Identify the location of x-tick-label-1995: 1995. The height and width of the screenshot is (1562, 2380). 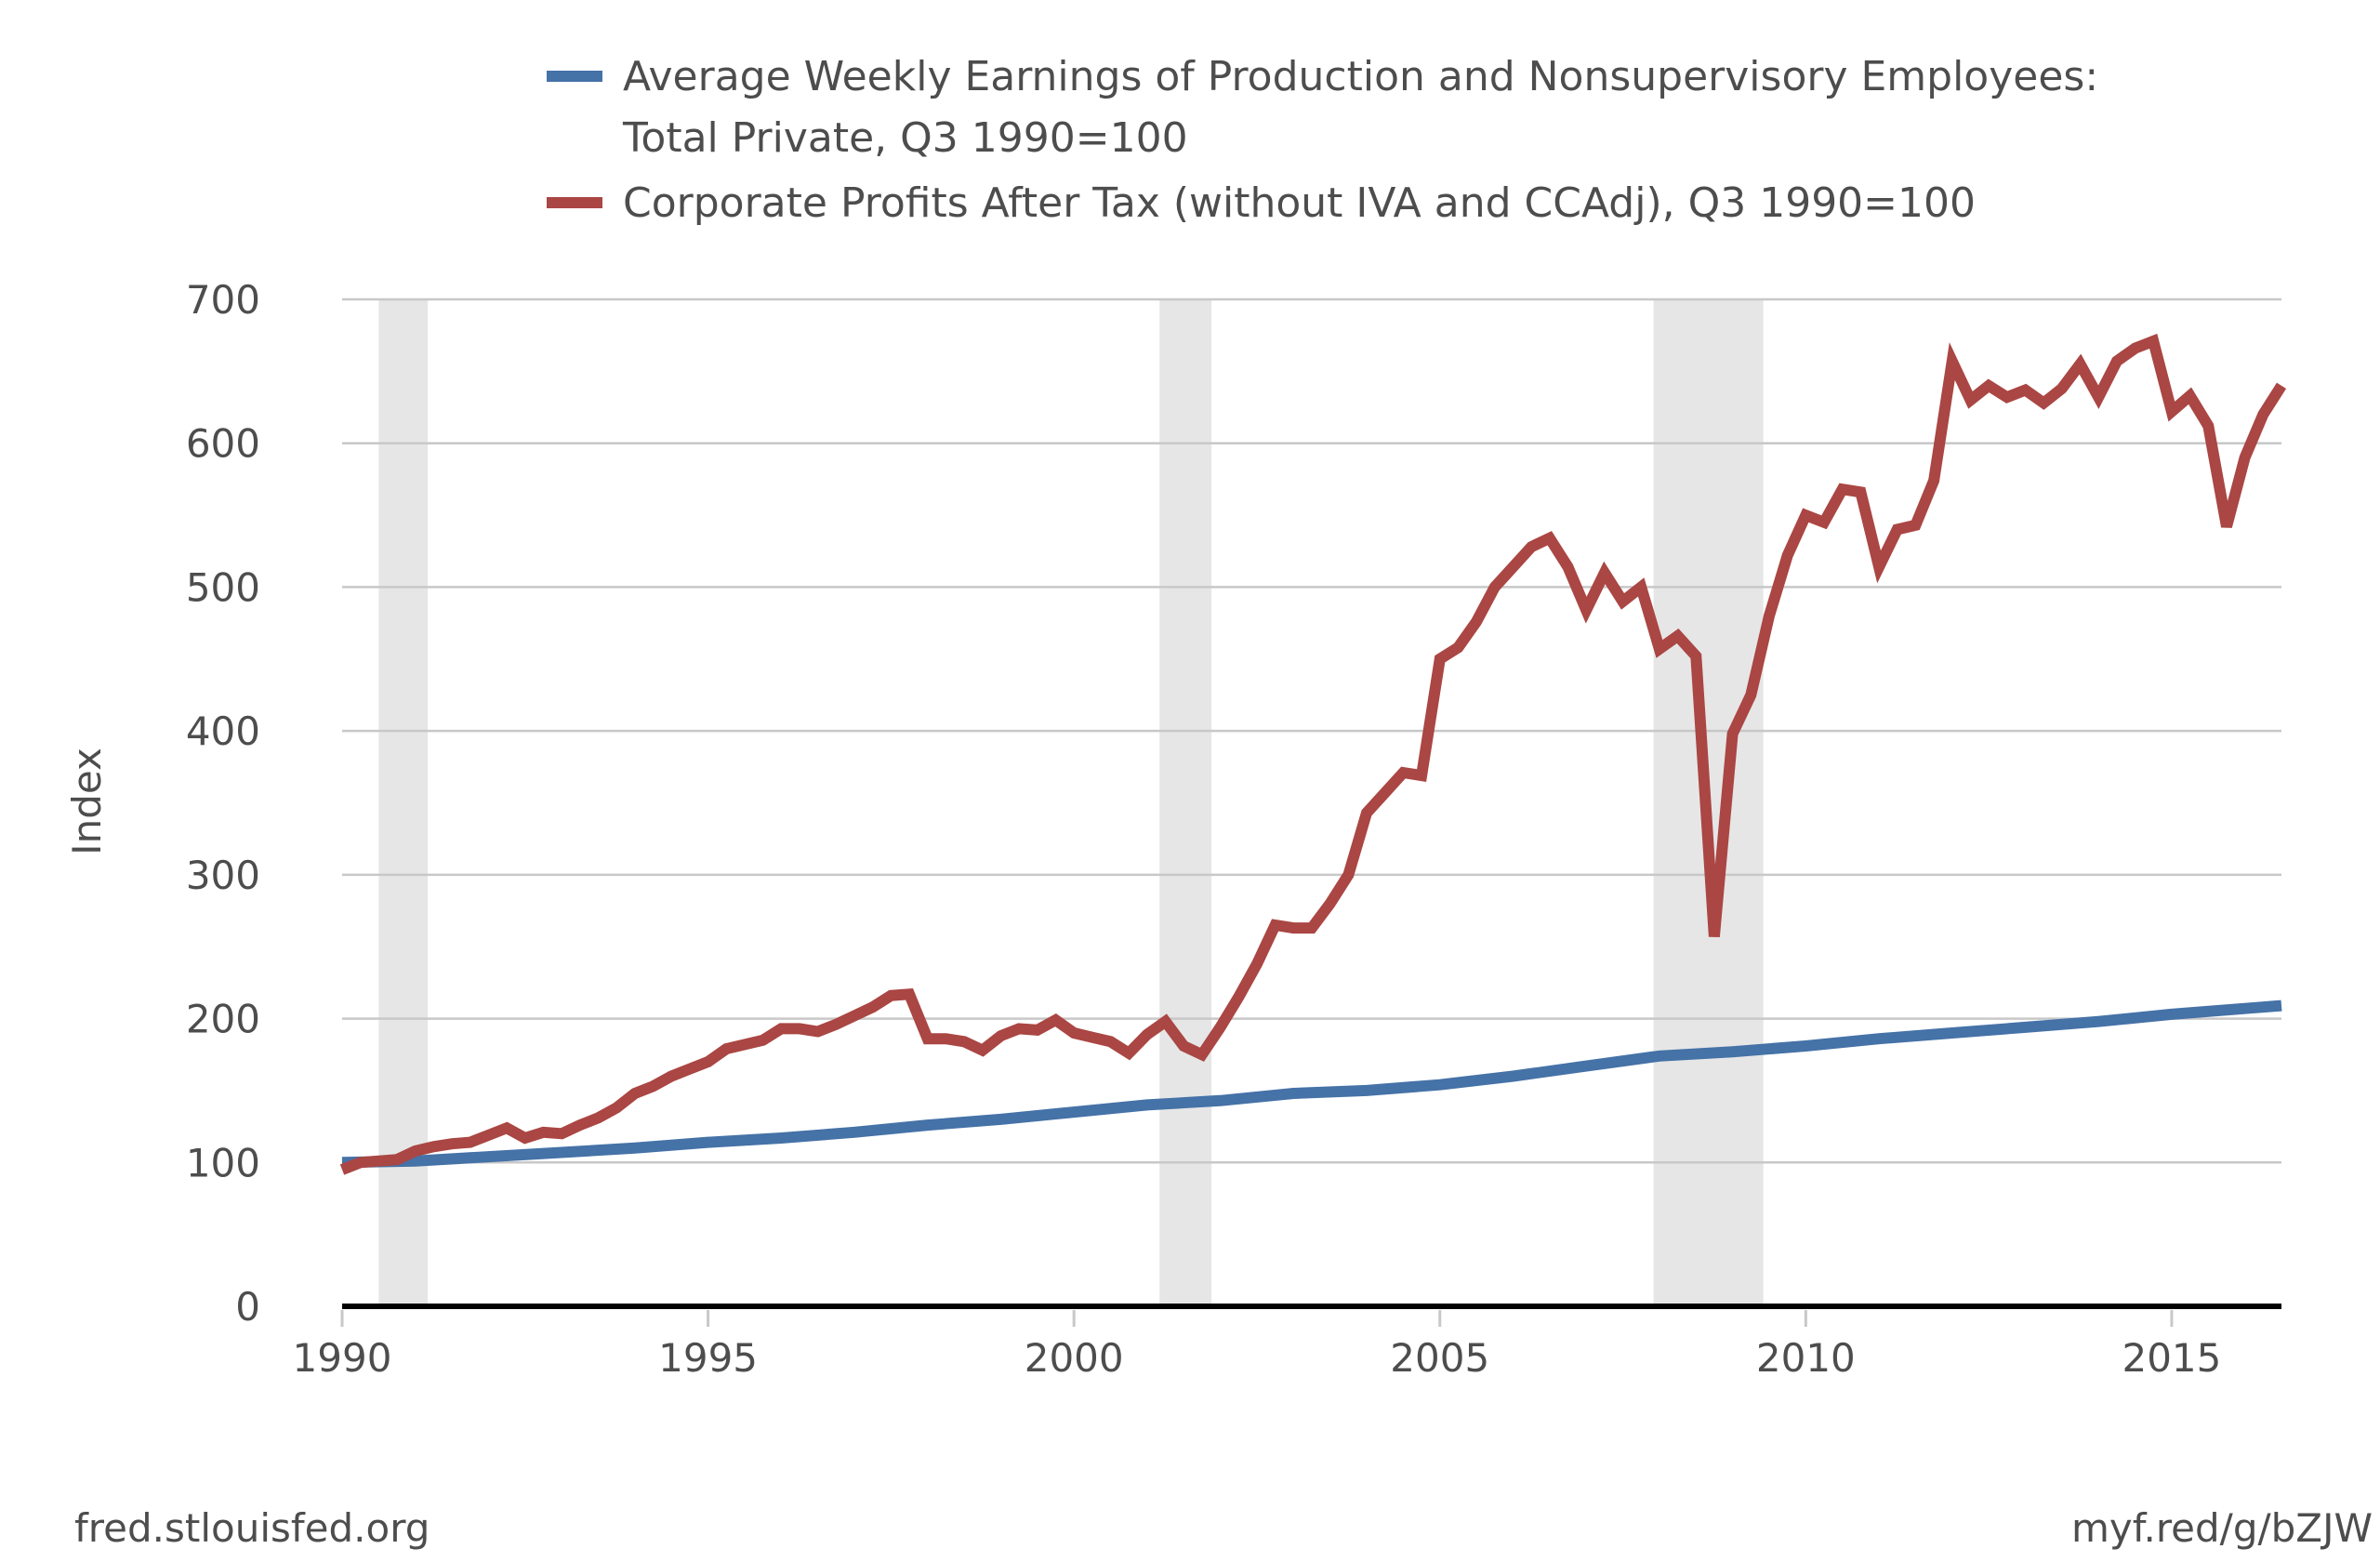
(708, 1358).